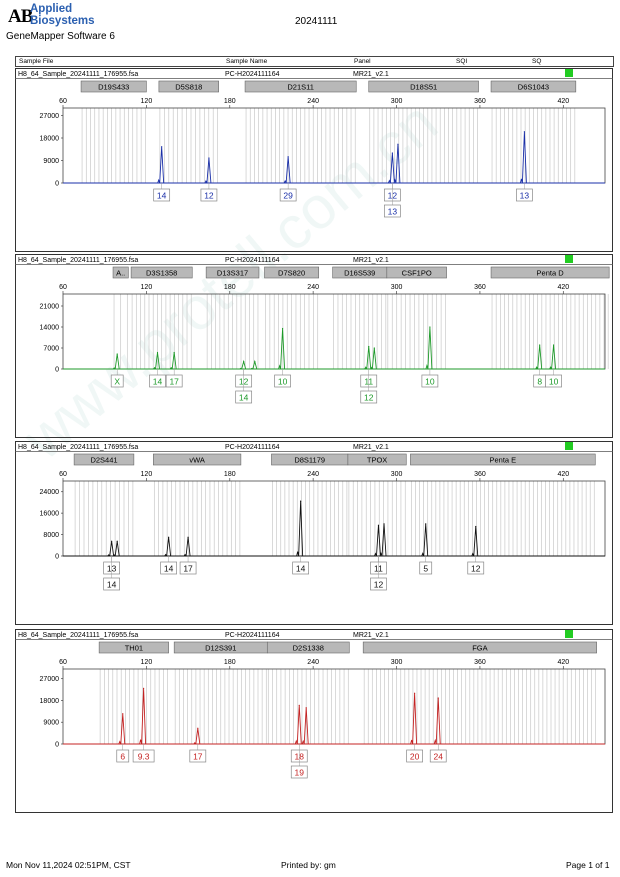  I want to click on y-tick-label: 18000, so click(50, 139).